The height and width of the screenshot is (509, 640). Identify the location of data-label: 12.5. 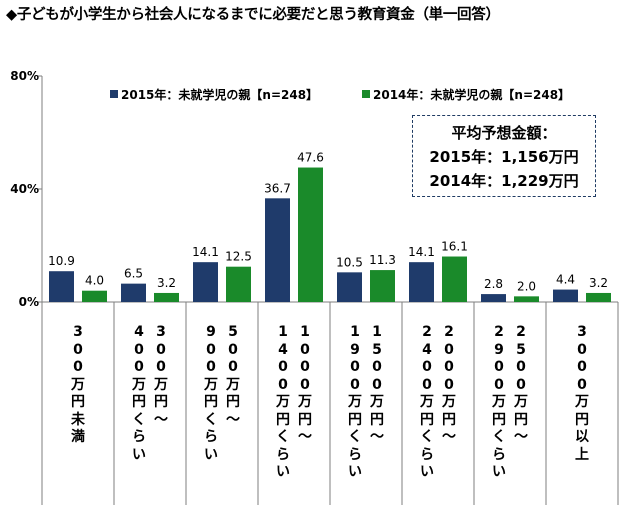
(238, 257).